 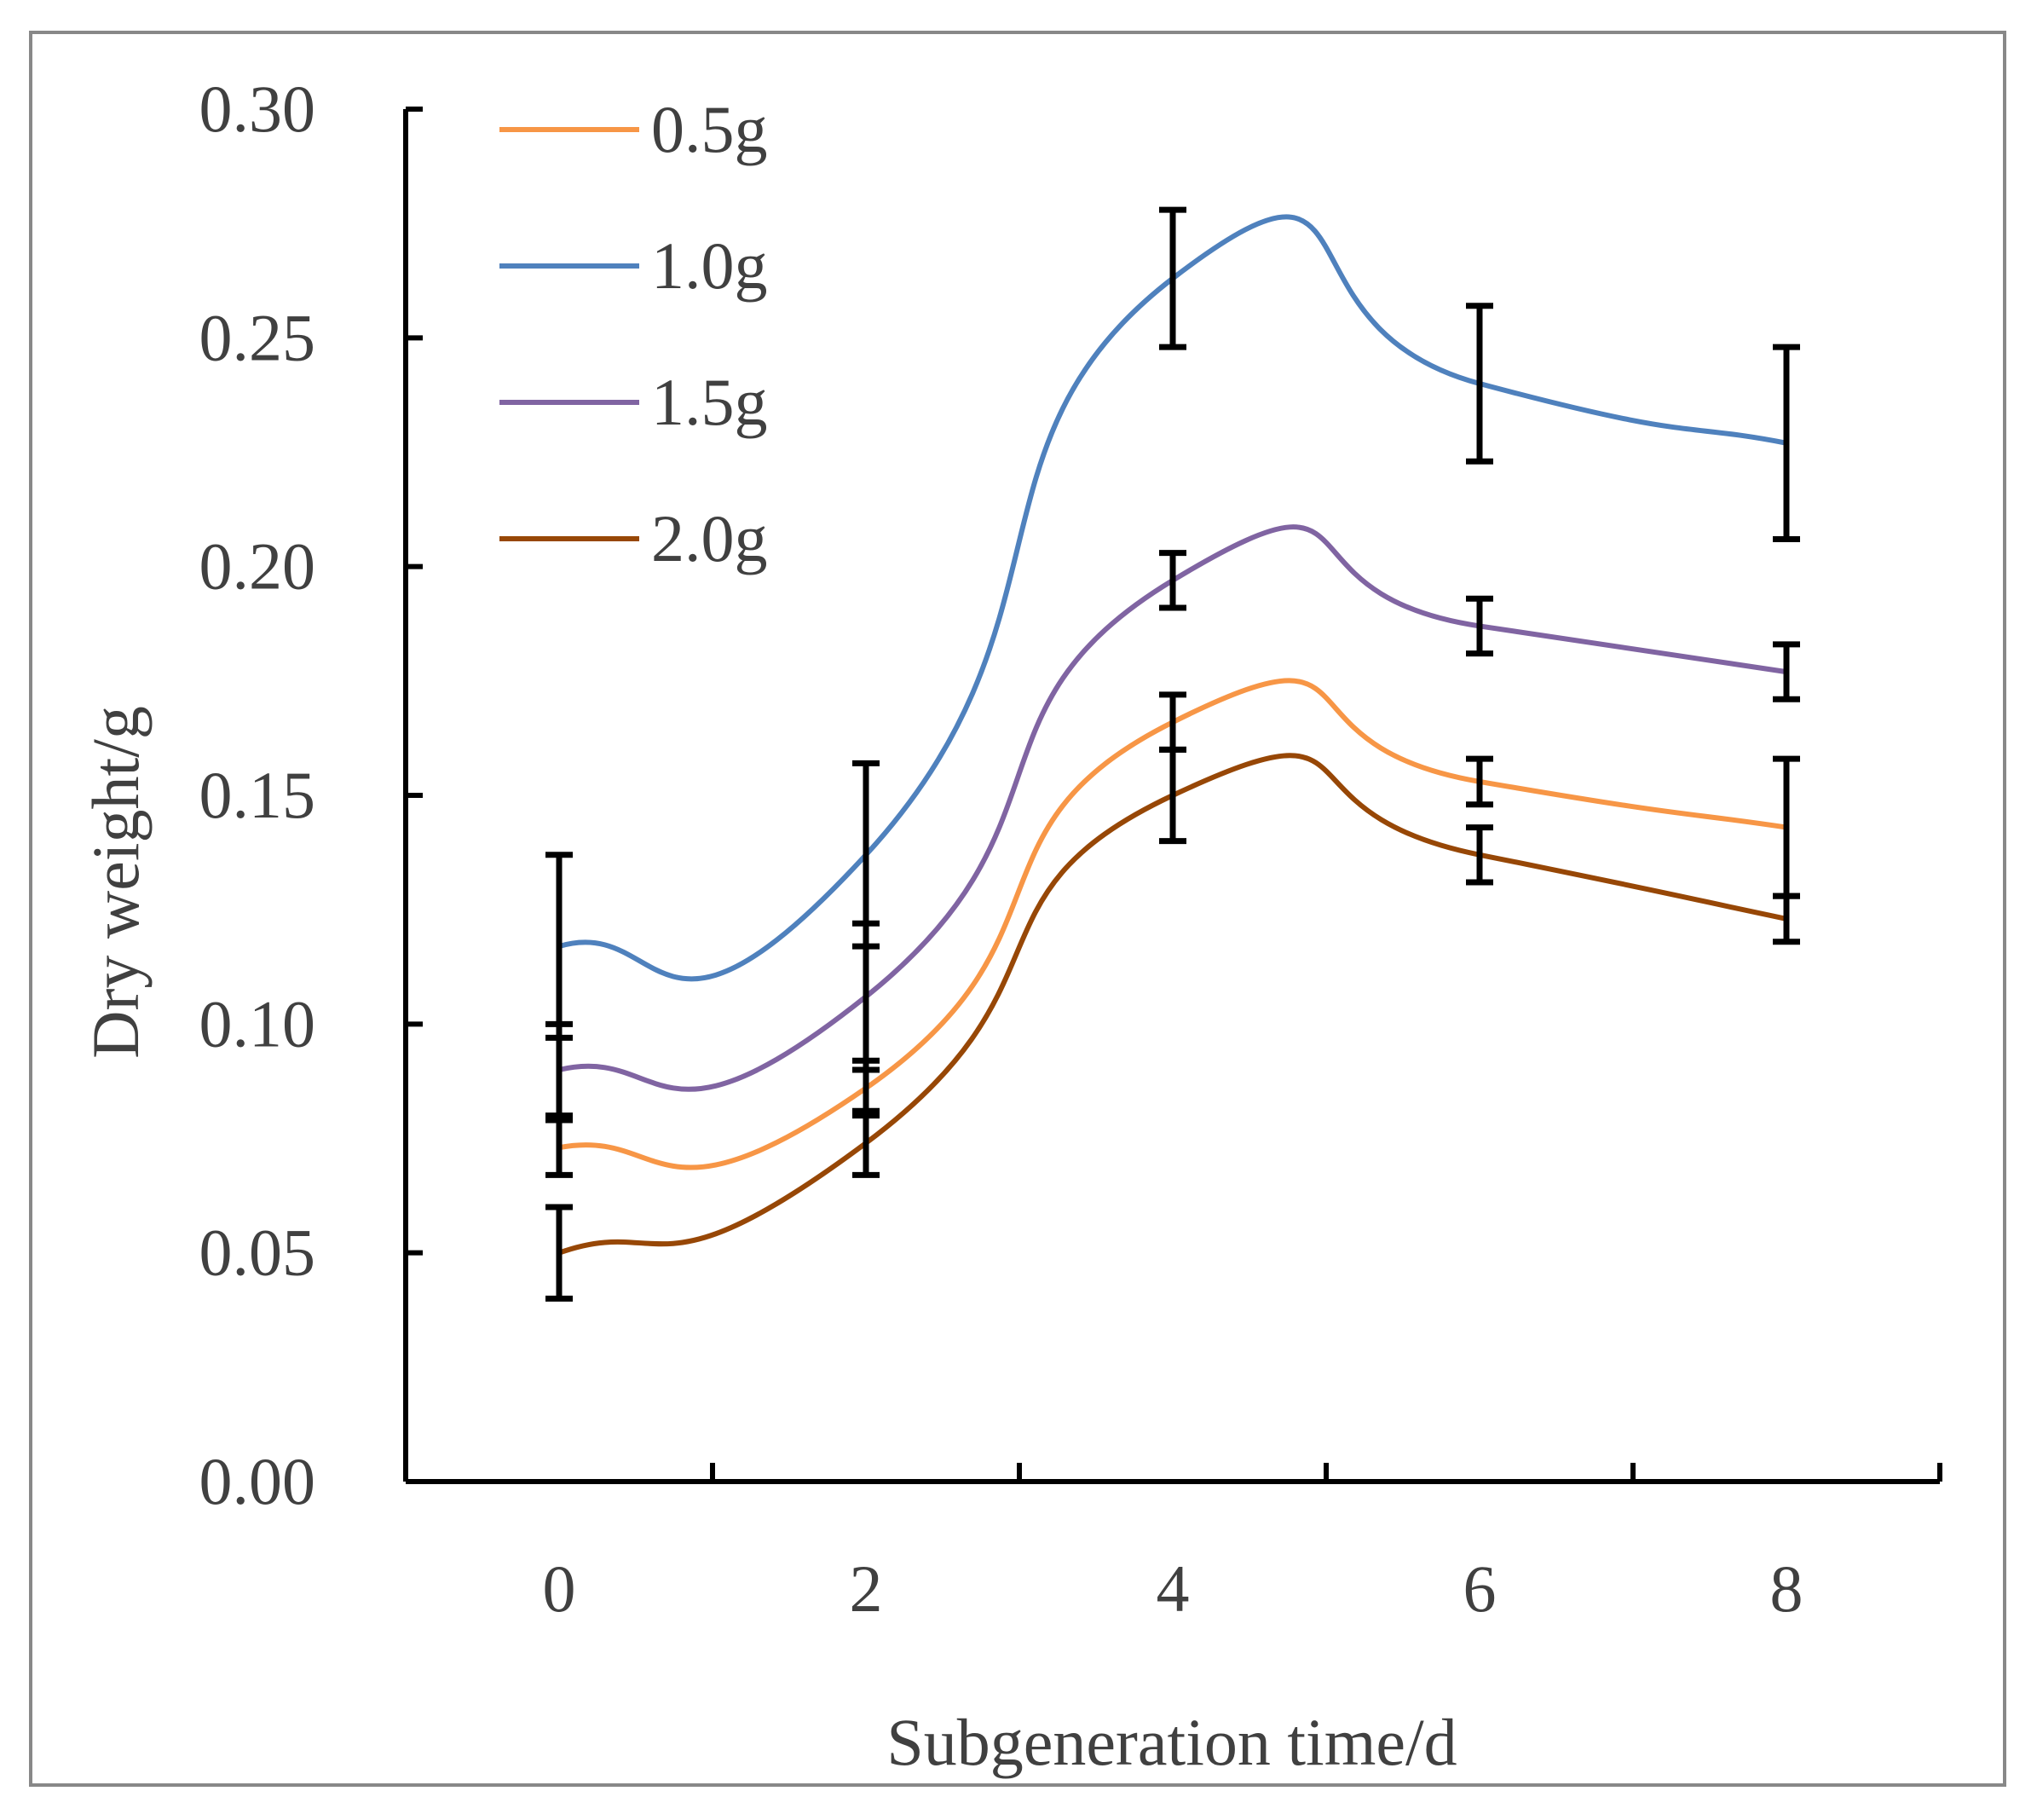 I want to click on y-axis-title: Dry weight/g, so click(x=116, y=883).